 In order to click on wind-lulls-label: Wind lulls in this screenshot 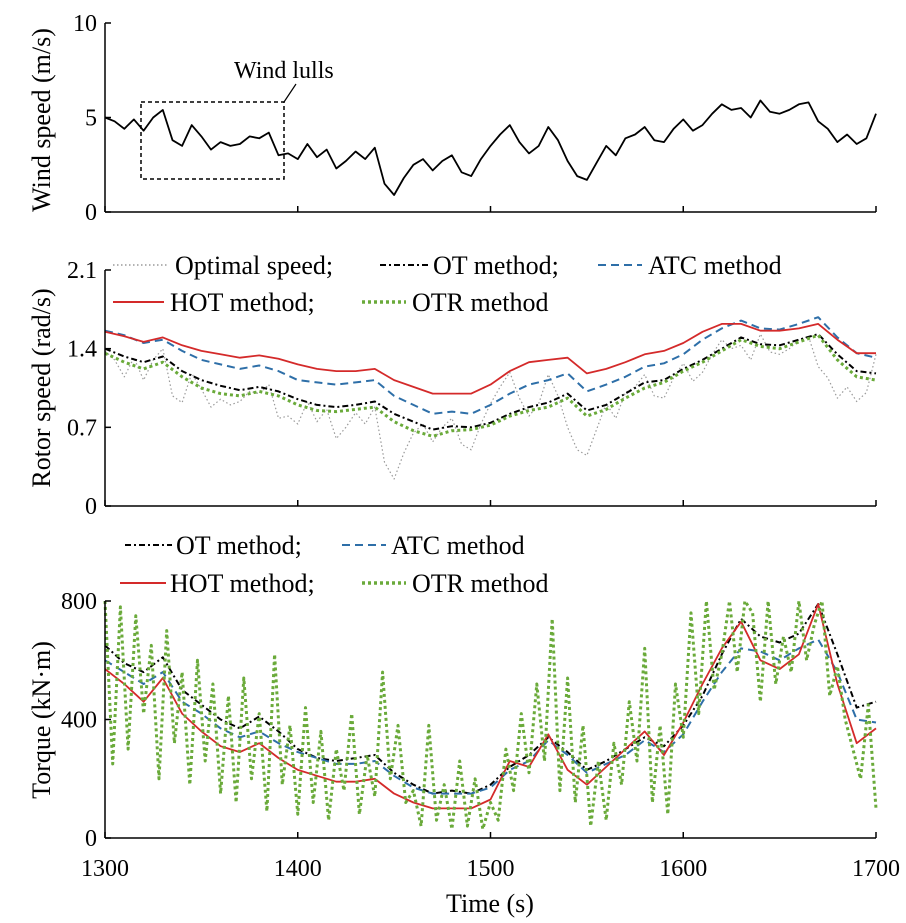, I will do `click(284, 71)`.